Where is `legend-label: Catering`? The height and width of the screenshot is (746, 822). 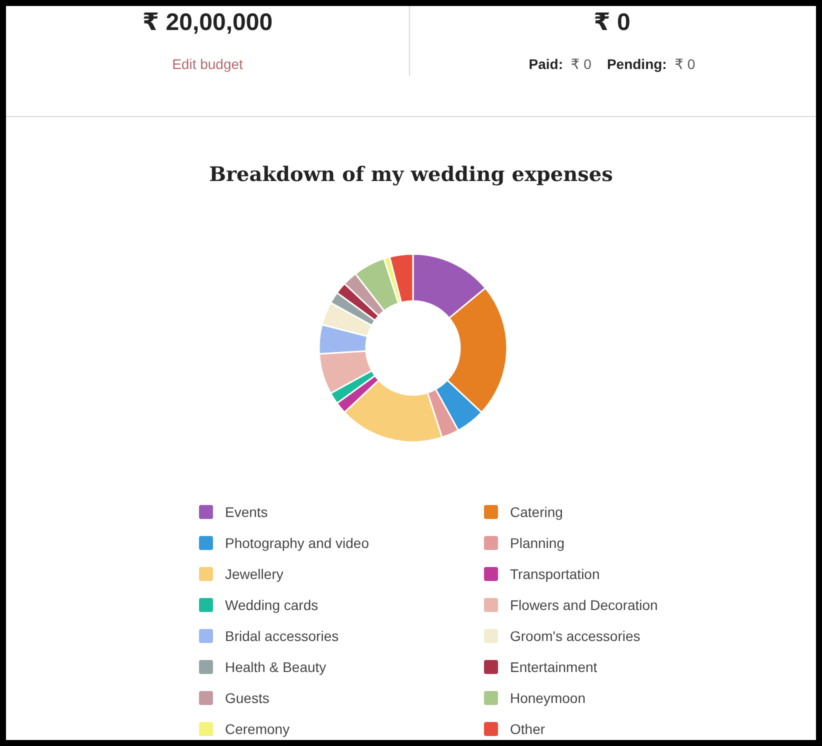 legend-label: Catering is located at coordinates (536, 512).